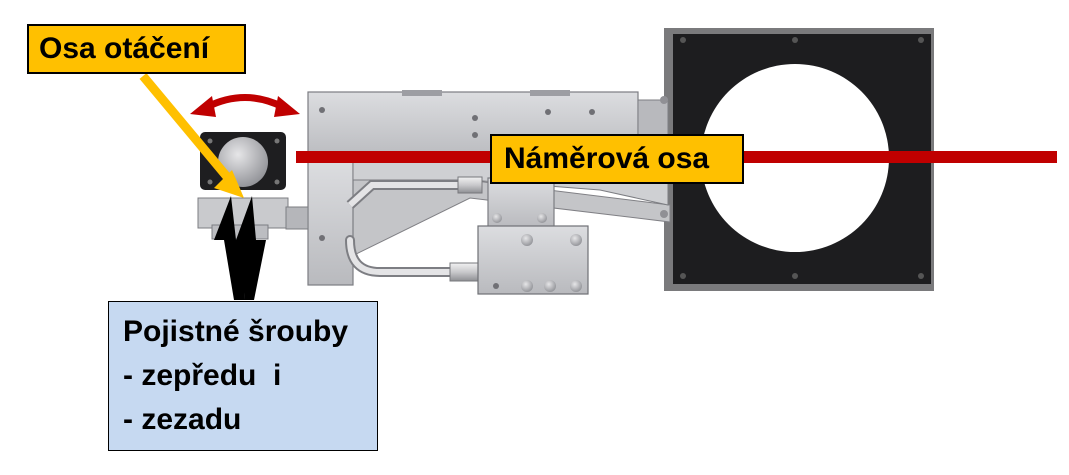 This screenshot has width=1069, height=475. What do you see at coordinates (533, 236) in the screenshot?
I see `junction-box` at bounding box center [533, 236].